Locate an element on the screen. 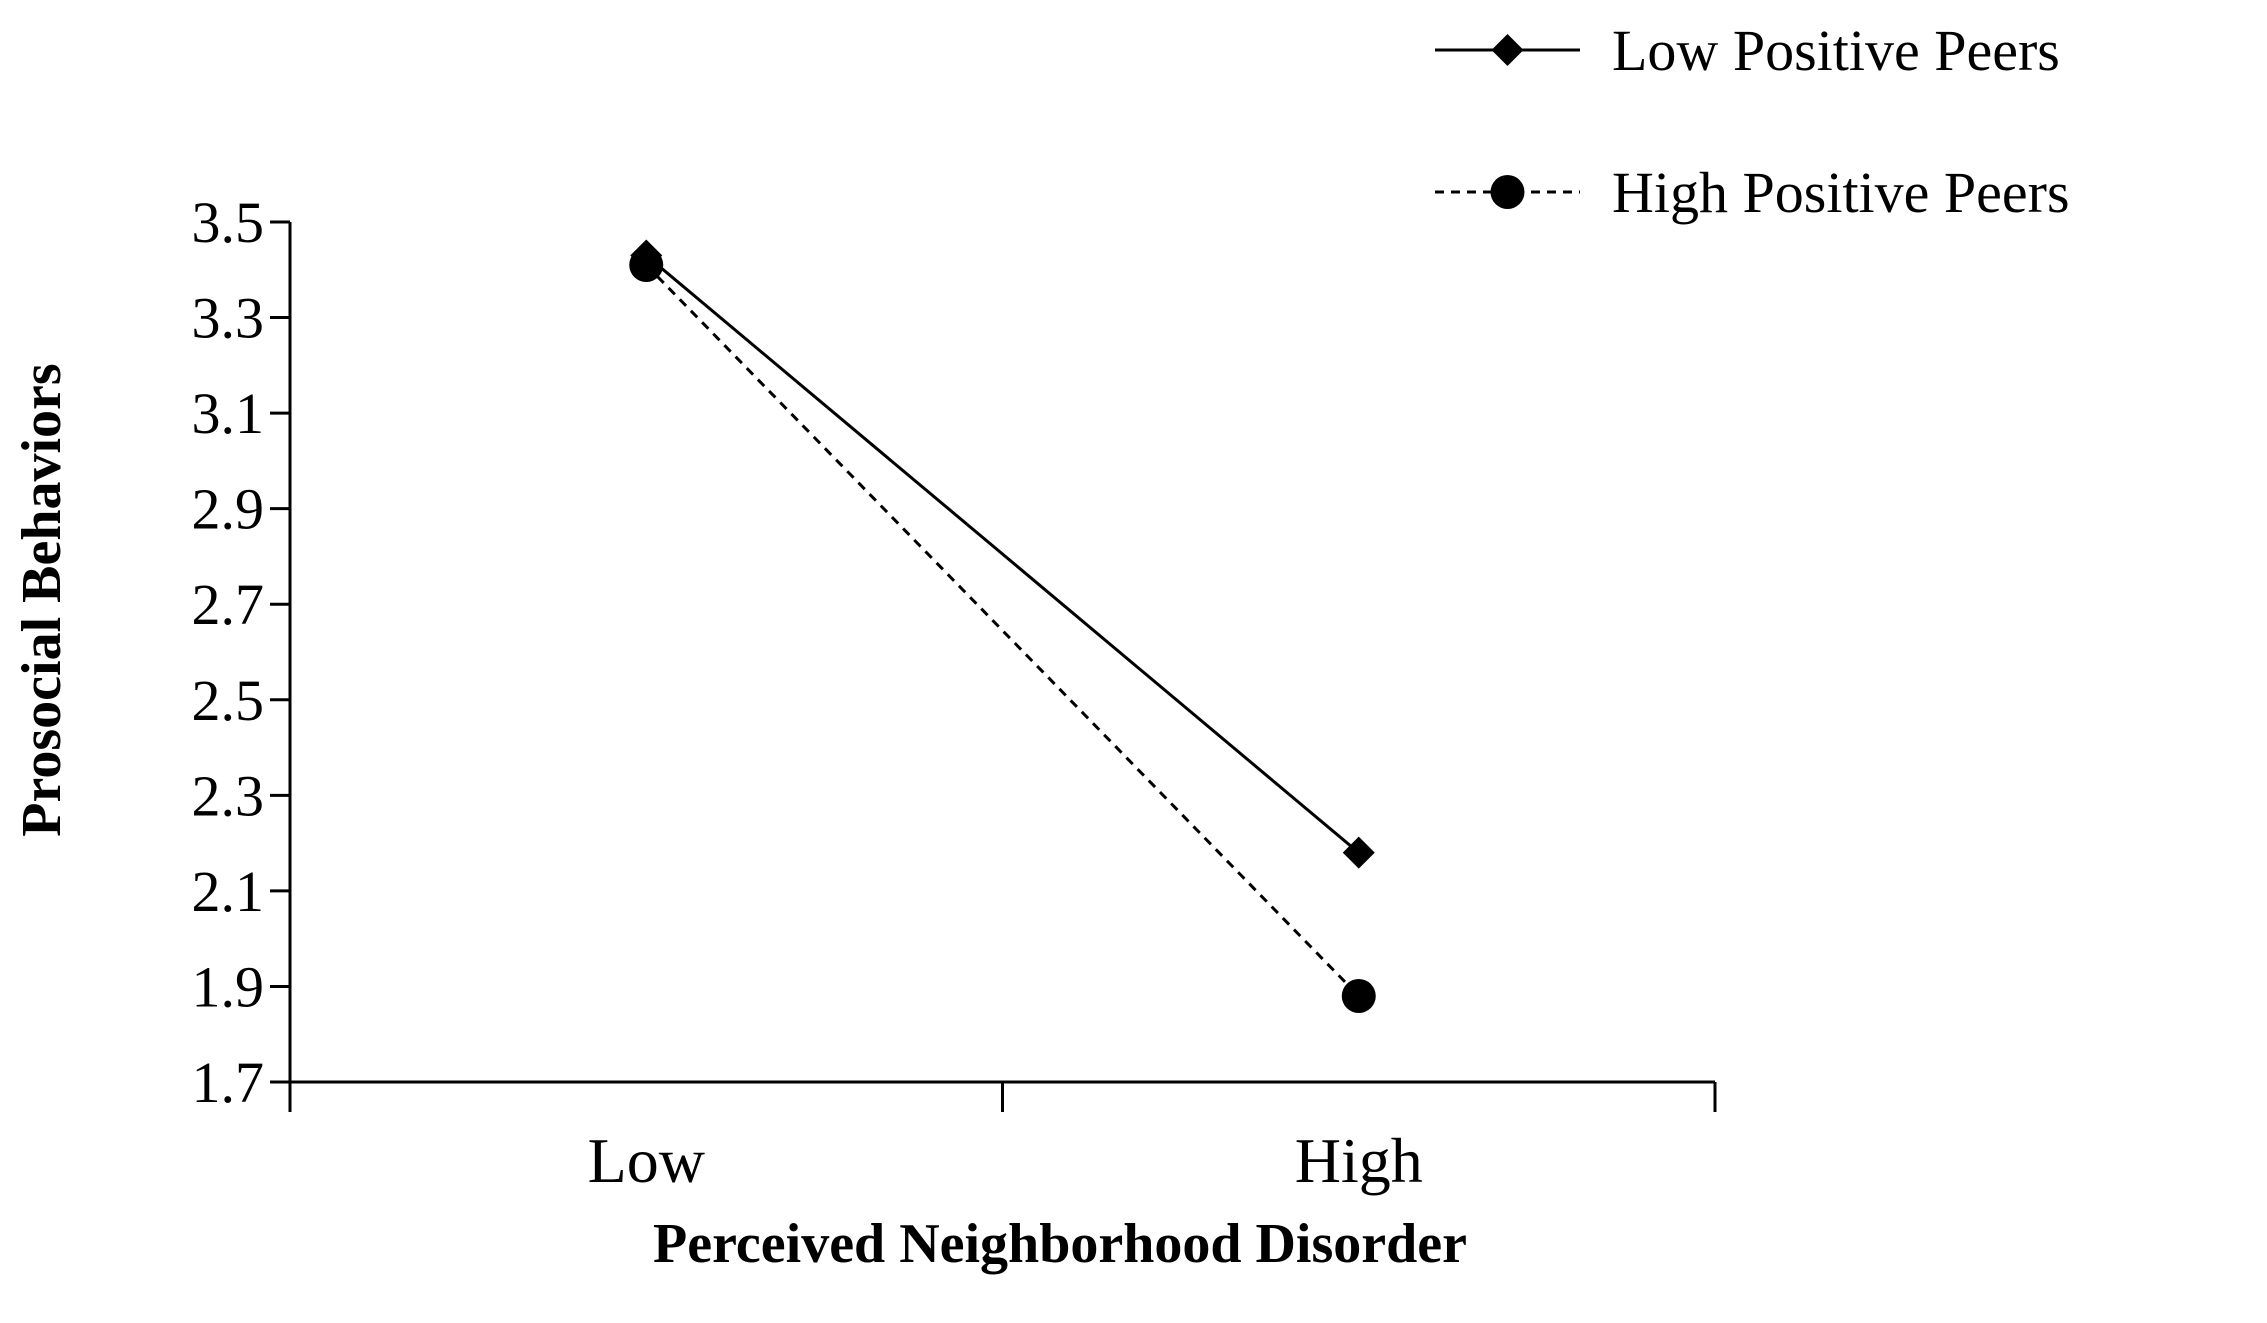  y-tick-label: 3.1 is located at coordinates (228, 413).